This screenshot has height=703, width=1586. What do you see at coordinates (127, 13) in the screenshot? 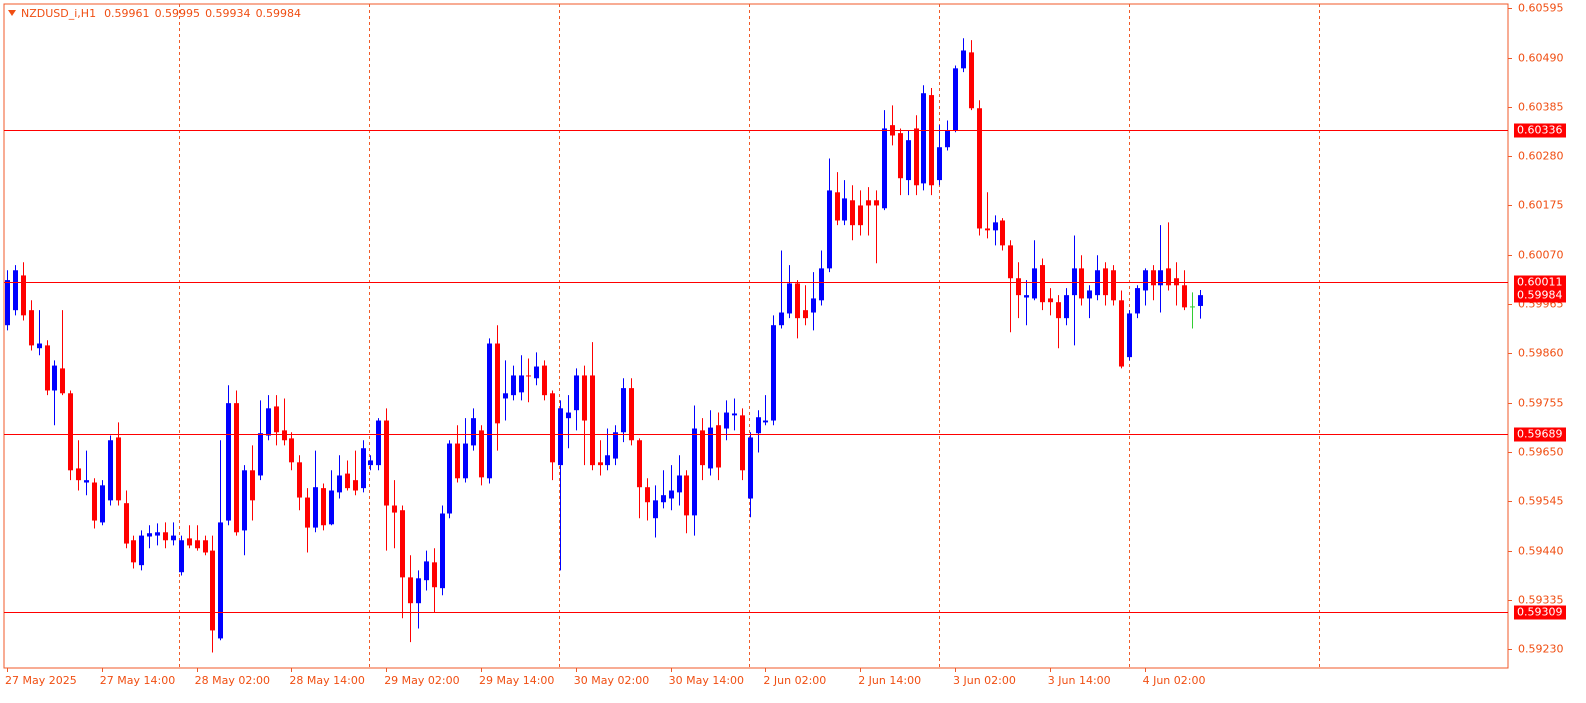
I see `ohlc-open: 0.59961` at bounding box center [127, 13].